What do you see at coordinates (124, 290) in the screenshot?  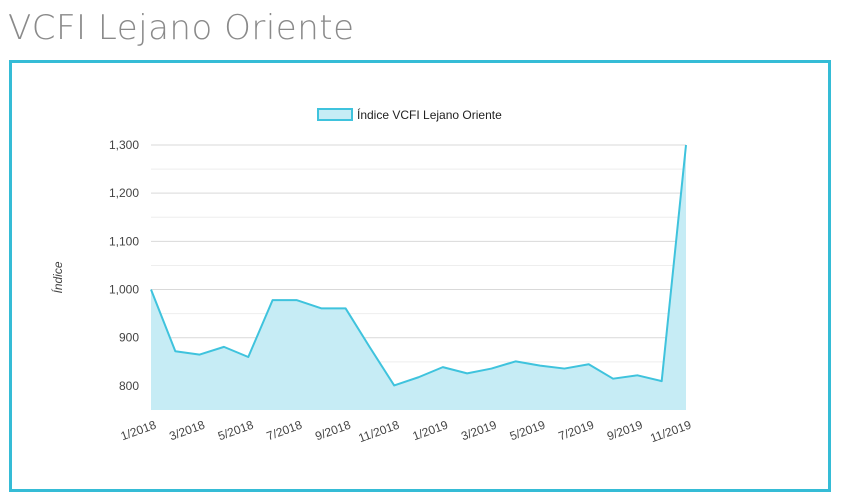 I see `y-tick-label: 1,000` at bounding box center [124, 290].